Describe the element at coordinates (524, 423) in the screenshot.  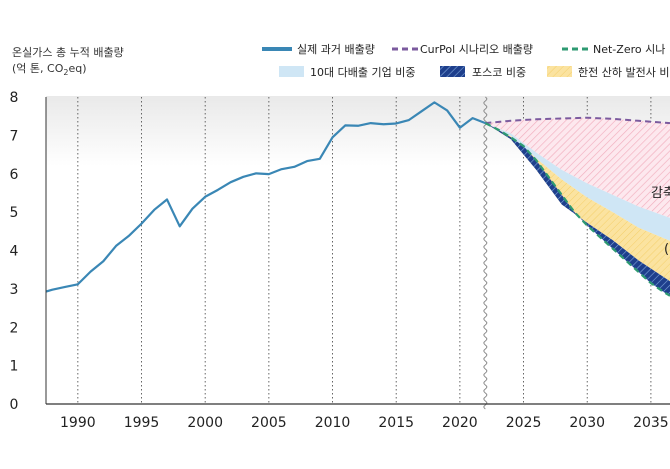
I see `x-tick-label: 2025` at that location.